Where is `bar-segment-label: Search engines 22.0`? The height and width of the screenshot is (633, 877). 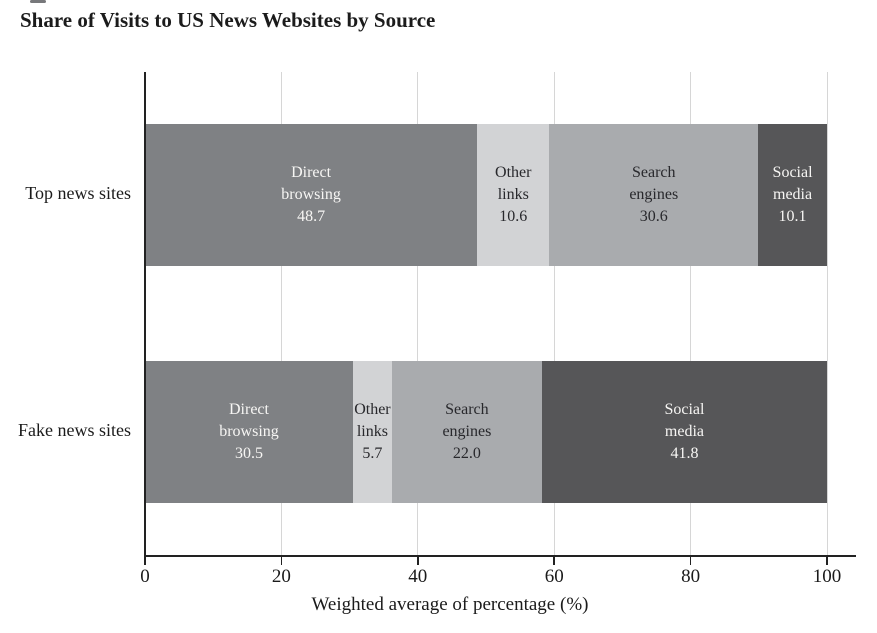
bar-segment-label: Search engines 22.0 is located at coordinates (466, 432).